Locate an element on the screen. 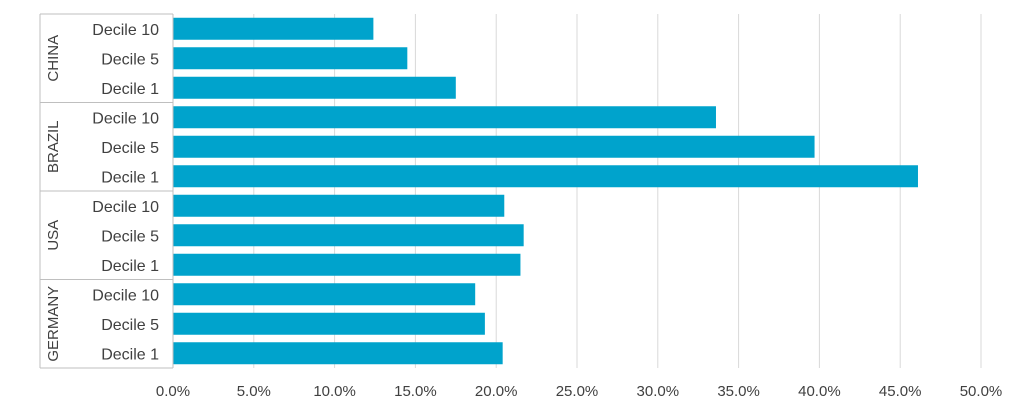 The height and width of the screenshot is (411, 1024). group-label-china: CHINA is located at coordinates (53, 58).